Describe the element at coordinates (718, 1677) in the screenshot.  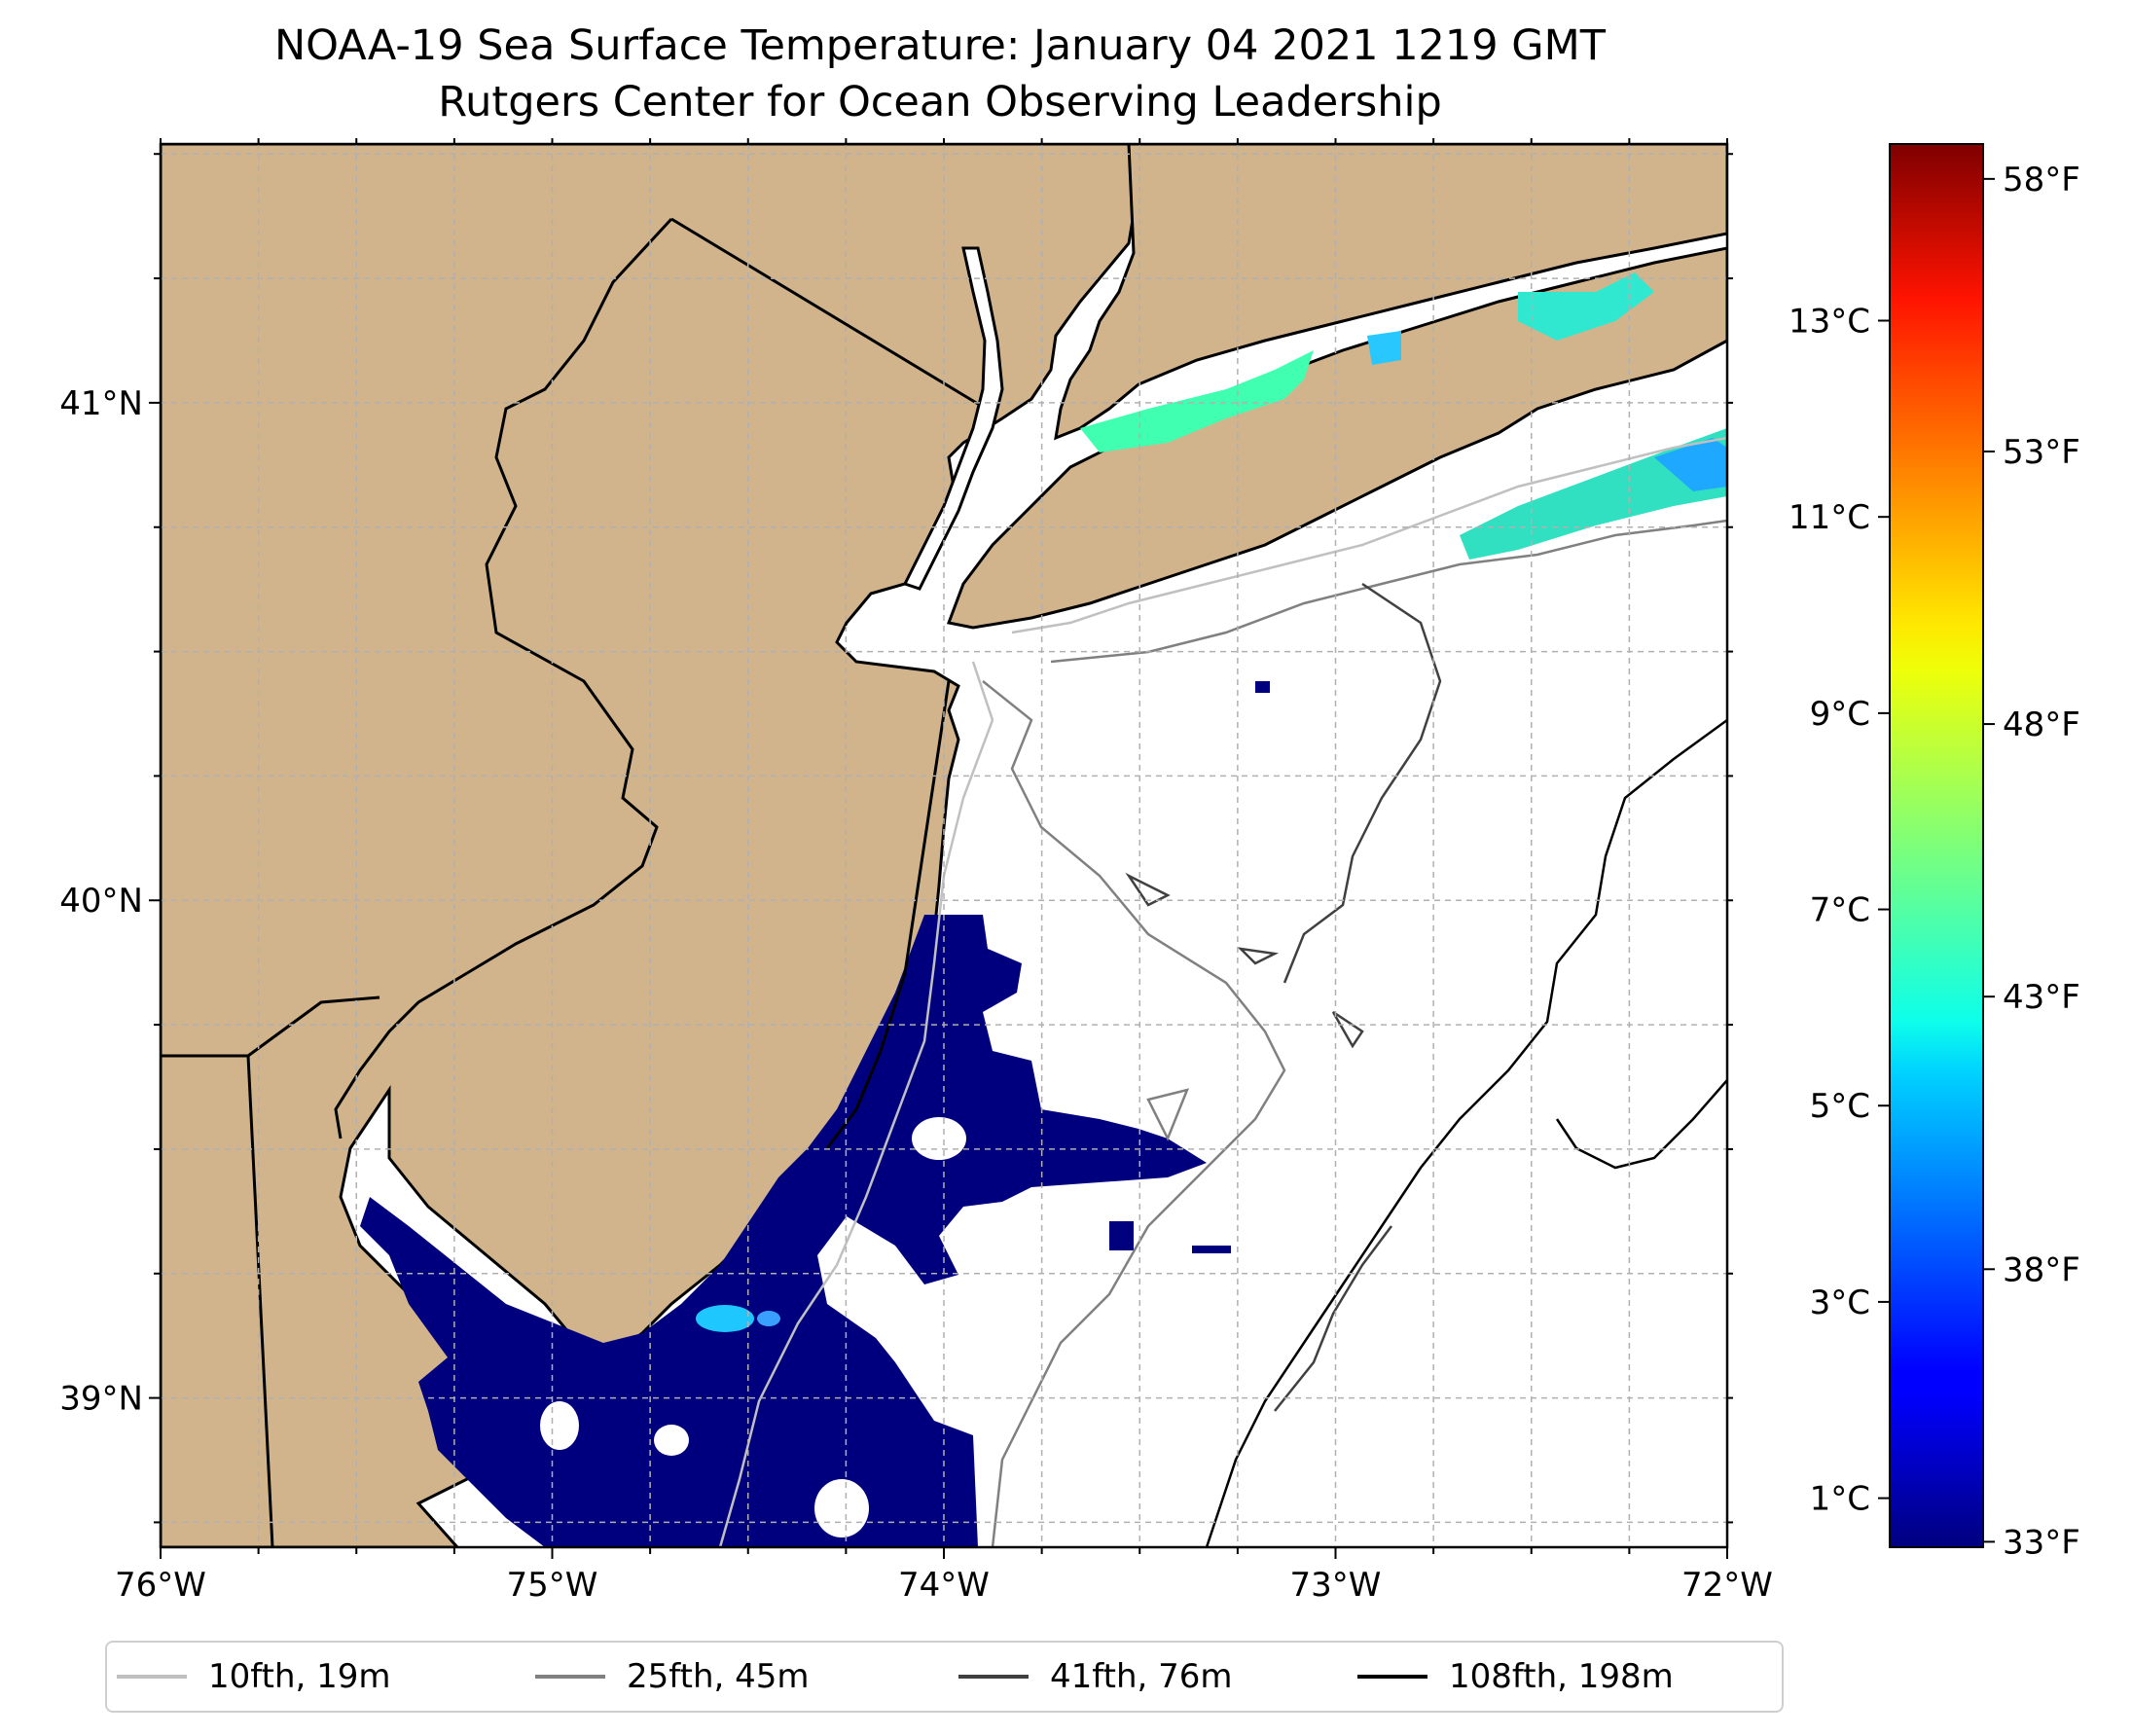
I see `legend-label-25fth: 25fth, 45m` at that location.